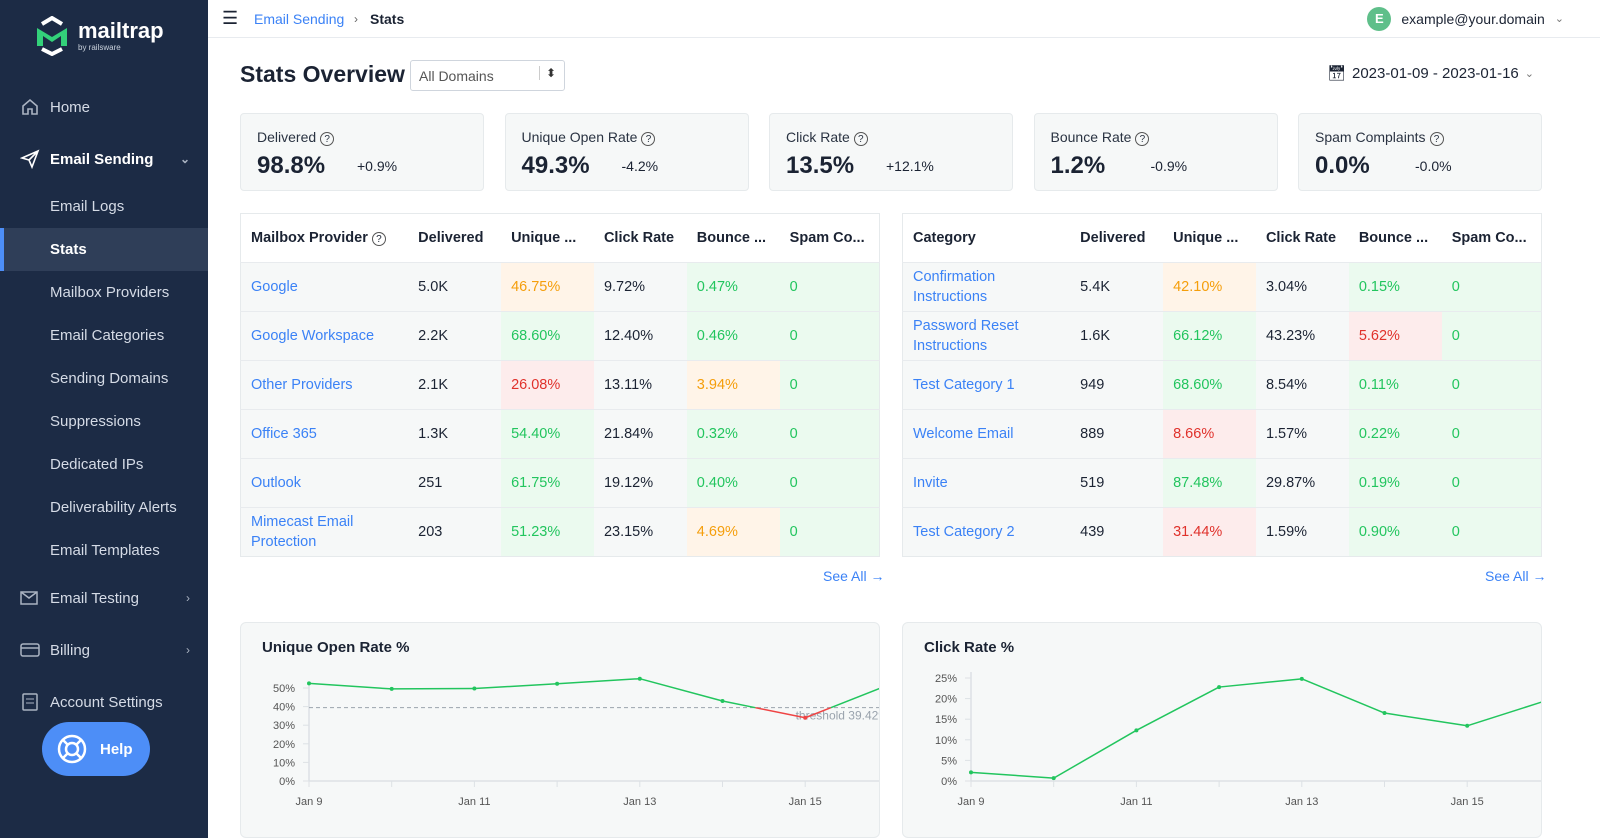 The height and width of the screenshot is (838, 1600). Describe the element at coordinates (324, 287) in the screenshot. I see `row-name-link: Google` at that location.